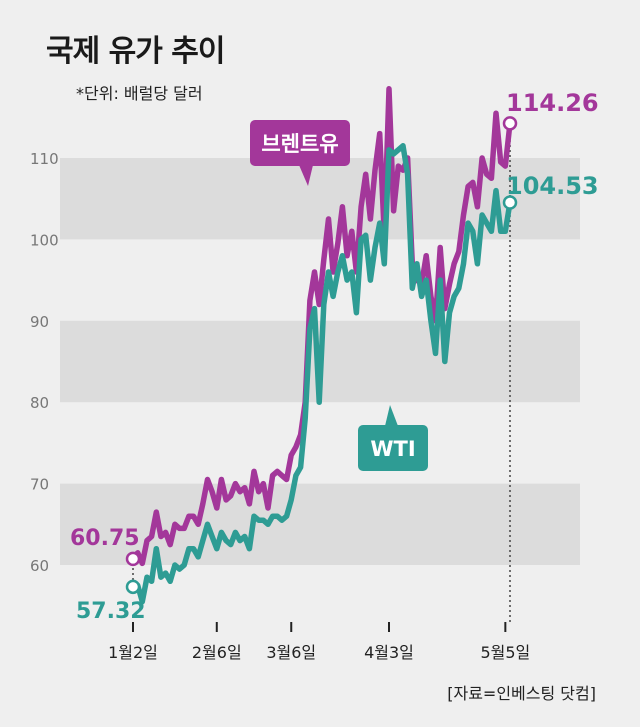 This screenshot has width=640, height=727. I want to click on unit-note: *단위: 배럴당 달러, so click(139, 93).